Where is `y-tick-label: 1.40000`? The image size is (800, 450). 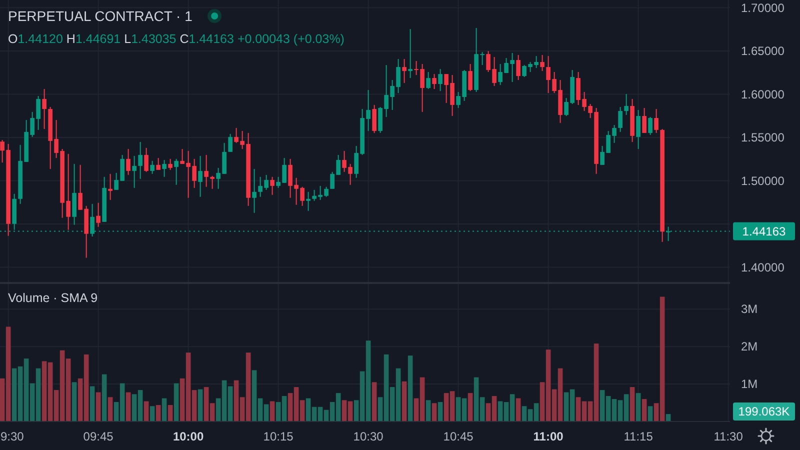
y-tick-label: 1.40000 is located at coordinates (763, 267).